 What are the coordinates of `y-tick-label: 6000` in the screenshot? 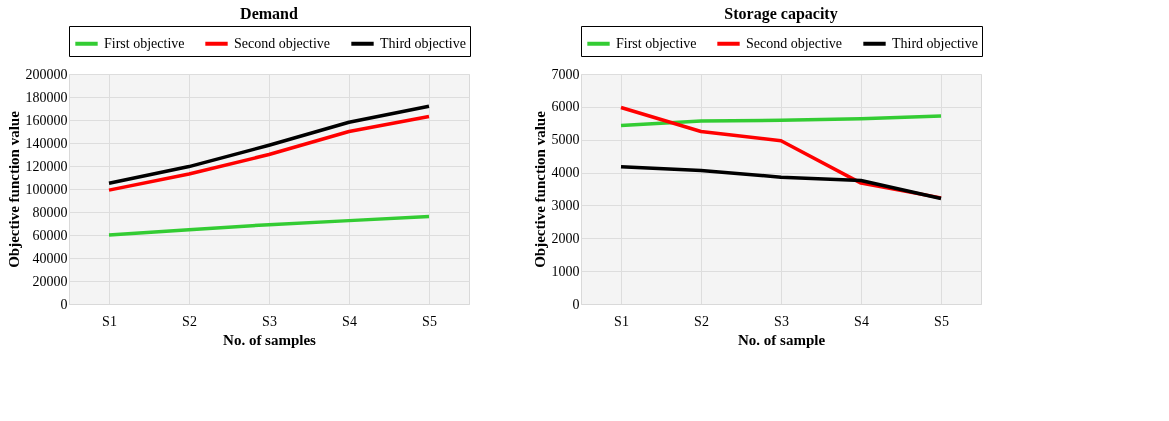 It's located at (565, 107).